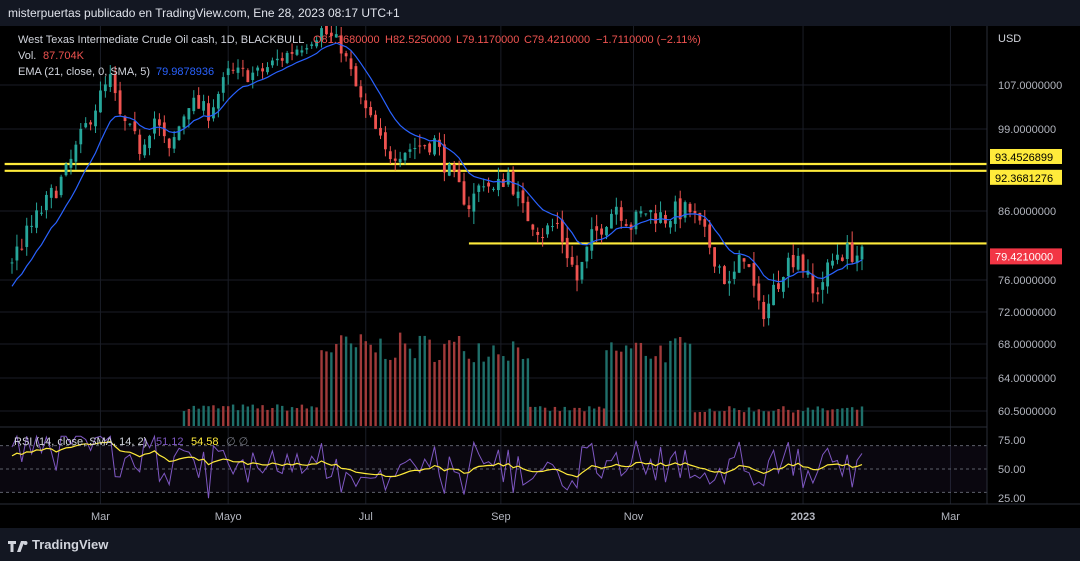 This screenshot has height=561, width=1080. I want to click on legend-ema-label: EMA (21, close, 0, SMA, 5), so click(84, 72).